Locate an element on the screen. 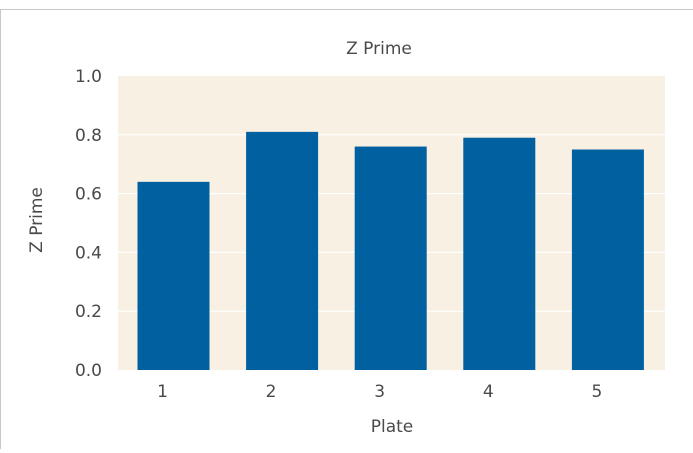  x-tick-label: 3 is located at coordinates (379, 392).